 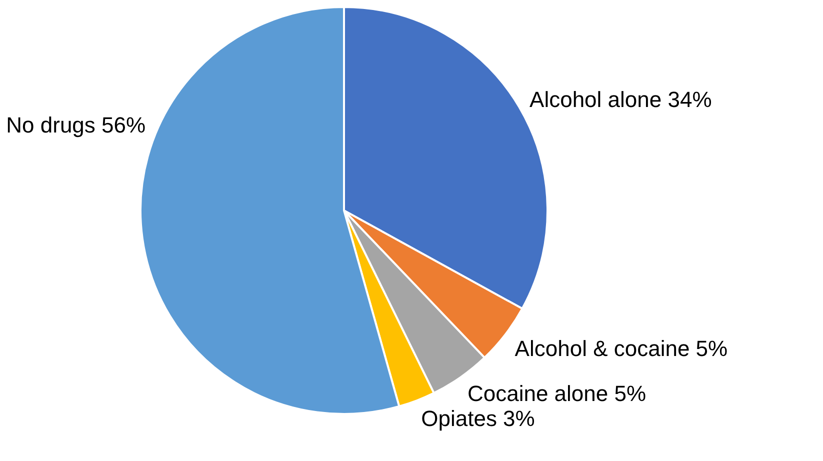 What do you see at coordinates (556, 393) in the screenshot?
I see `slice-label: Cocaine alone 5%` at bounding box center [556, 393].